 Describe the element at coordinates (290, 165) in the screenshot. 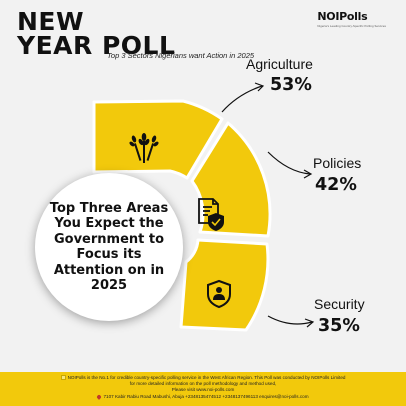

I see `policies-arrow` at that location.